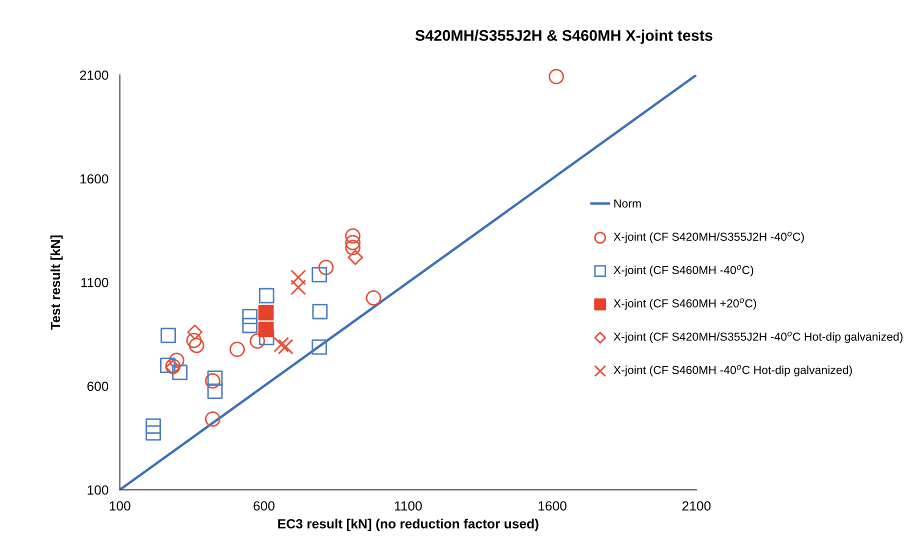 This screenshot has width=908, height=543. I want to click on y-tick-label: 1100, so click(94, 283).